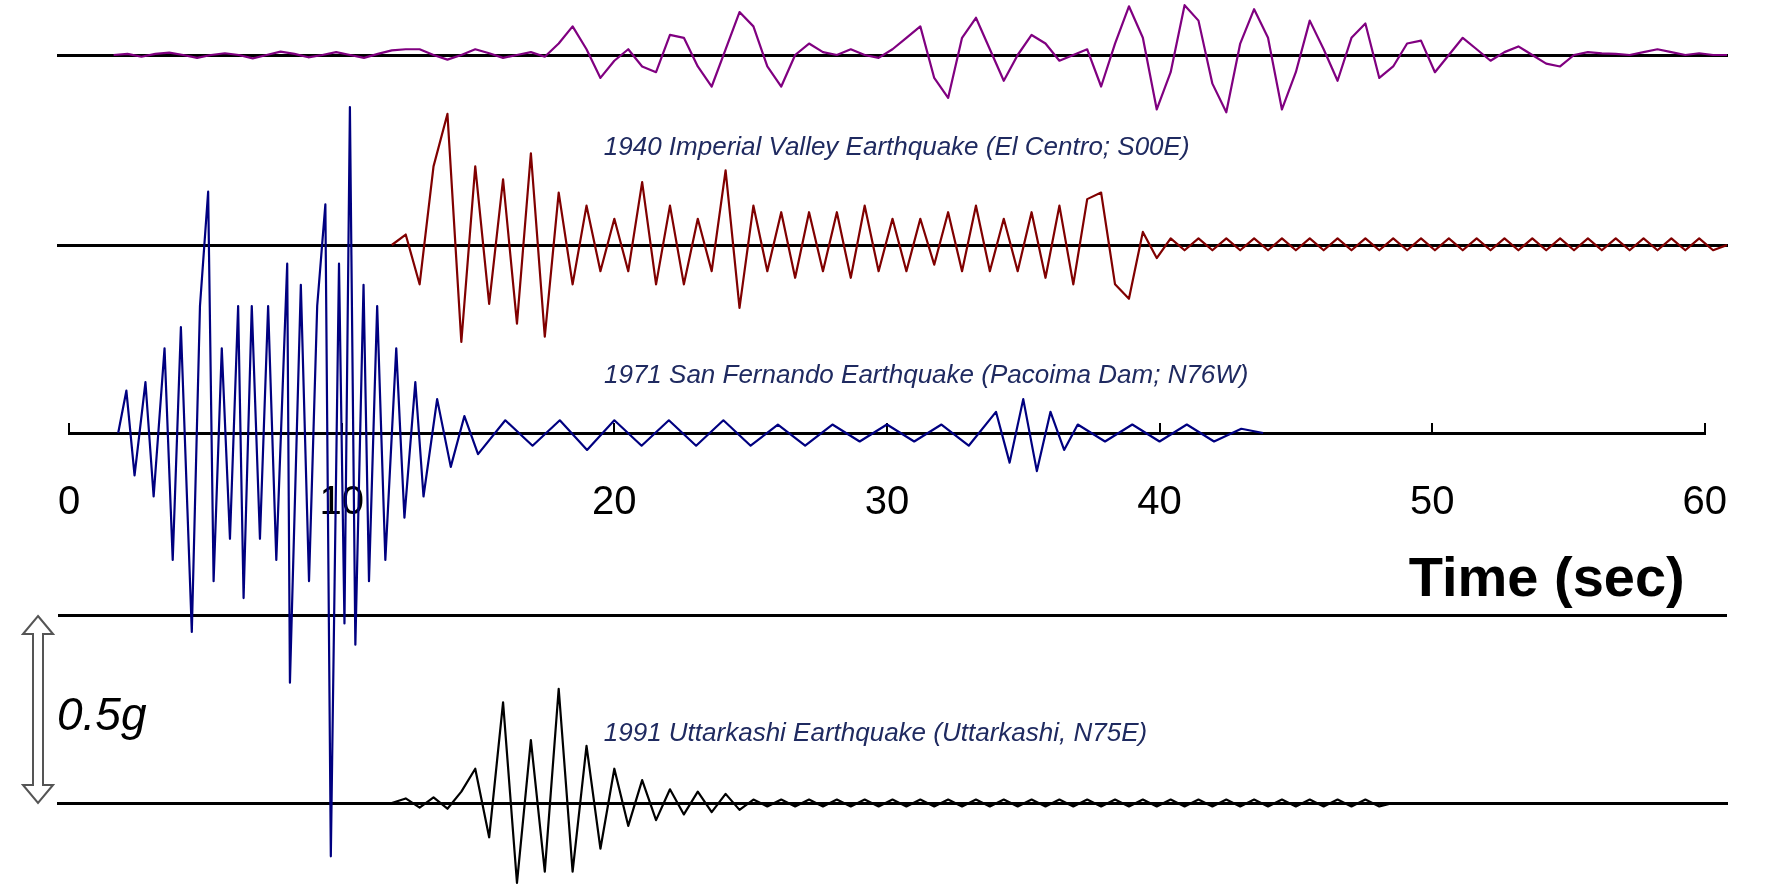 This screenshot has height=887, width=1785. I want to click on series-label: 1971 San Fernando Earthquake (Pacoima Dam; N76W), so click(926, 374).